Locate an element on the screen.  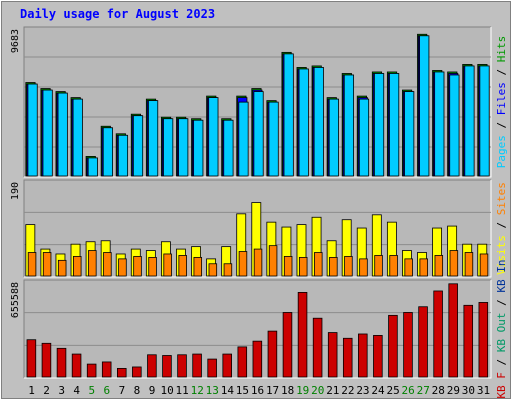
x-tick-label: 15 is located at coordinates (242, 390).